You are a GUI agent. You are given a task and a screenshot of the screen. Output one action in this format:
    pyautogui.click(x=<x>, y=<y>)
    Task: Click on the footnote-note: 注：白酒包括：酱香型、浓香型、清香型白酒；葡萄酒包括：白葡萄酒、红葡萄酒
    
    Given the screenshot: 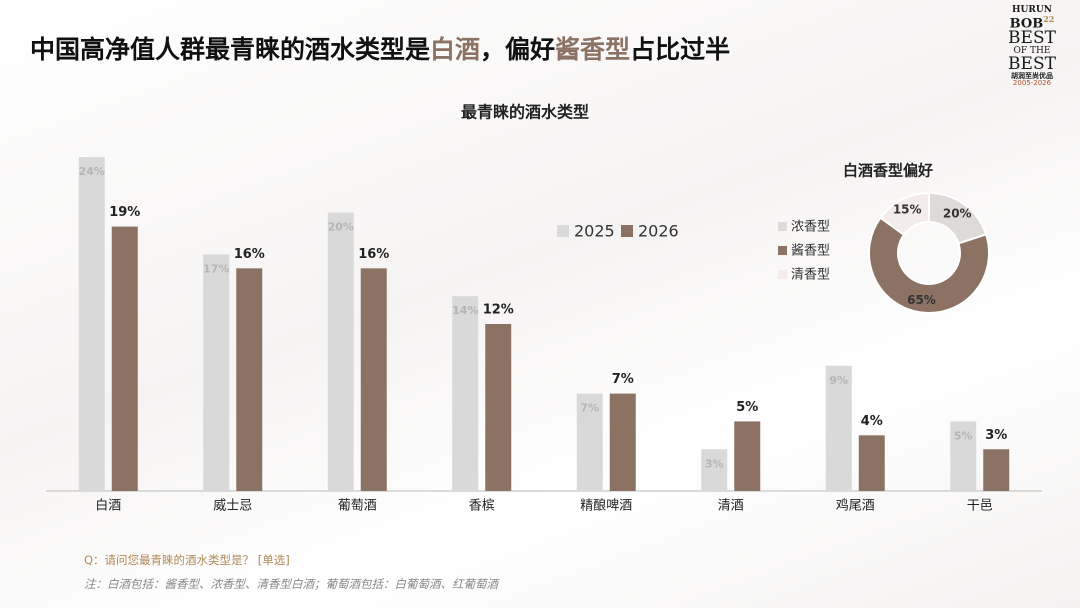 What is the action you would take?
    pyautogui.click(x=291, y=584)
    